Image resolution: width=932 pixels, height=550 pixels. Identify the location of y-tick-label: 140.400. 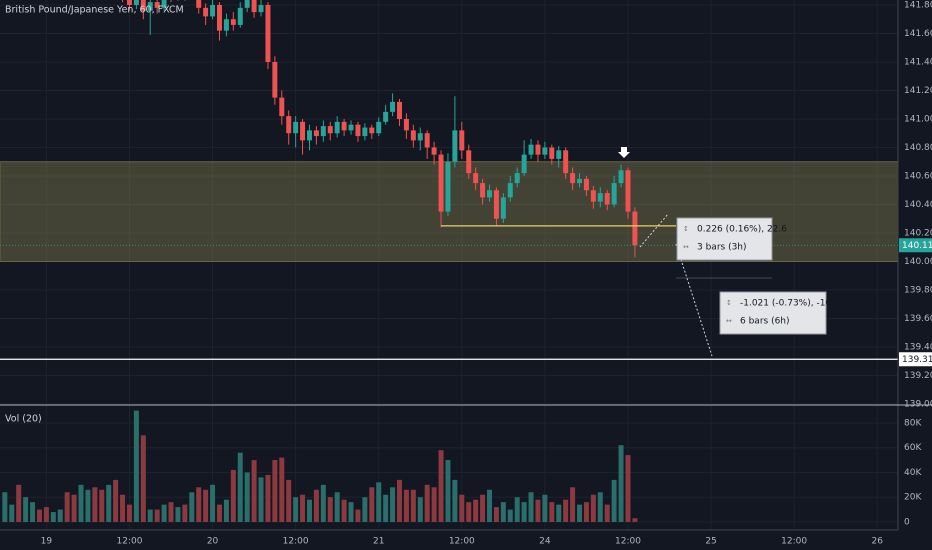
(918, 205).